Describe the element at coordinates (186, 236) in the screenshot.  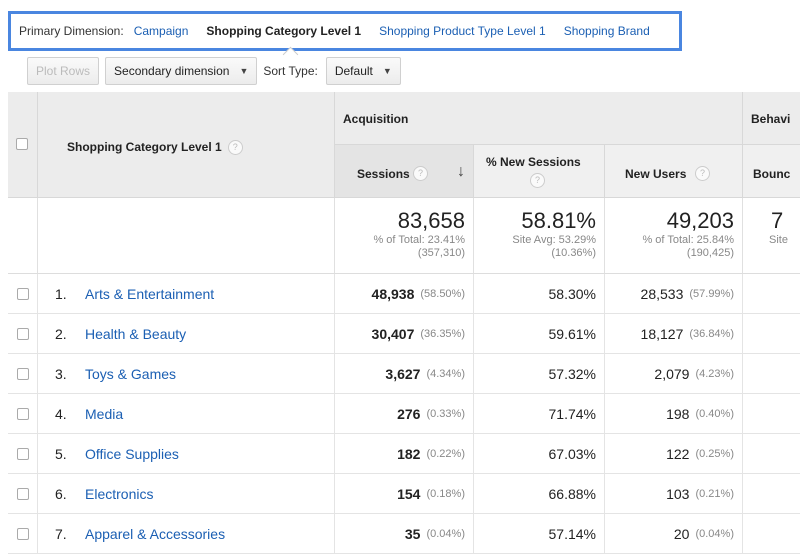
I see `totals-dimension-cell` at that location.